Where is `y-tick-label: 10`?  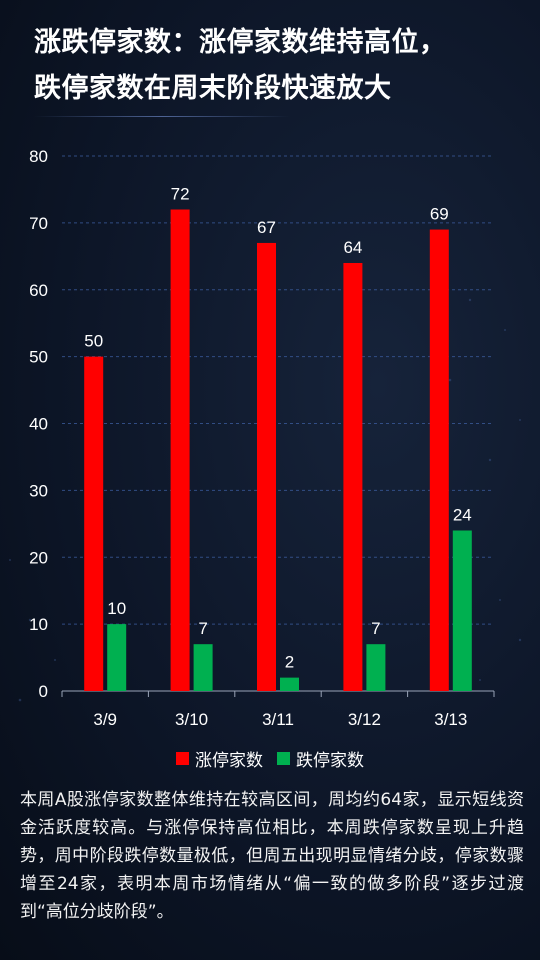 y-tick-label: 10 is located at coordinates (38, 624).